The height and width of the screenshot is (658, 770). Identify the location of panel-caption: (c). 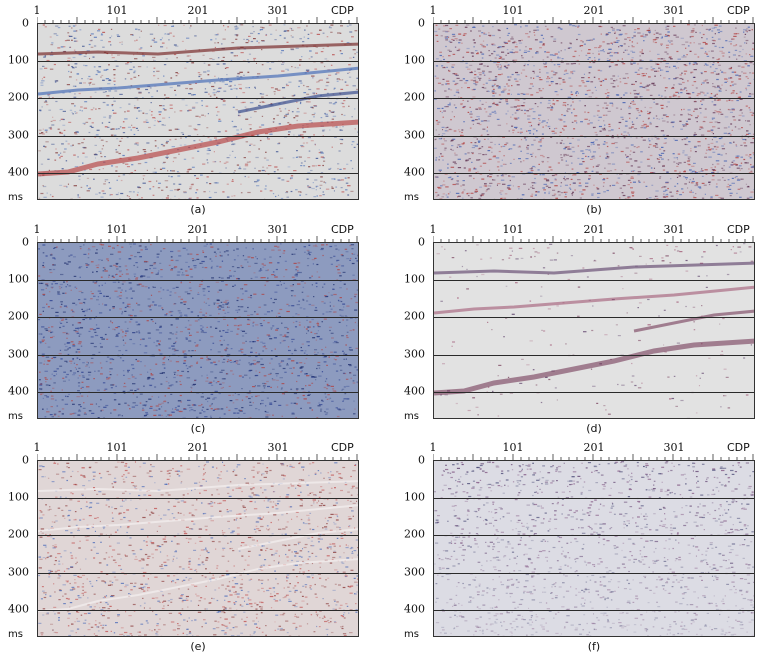
(198, 428).